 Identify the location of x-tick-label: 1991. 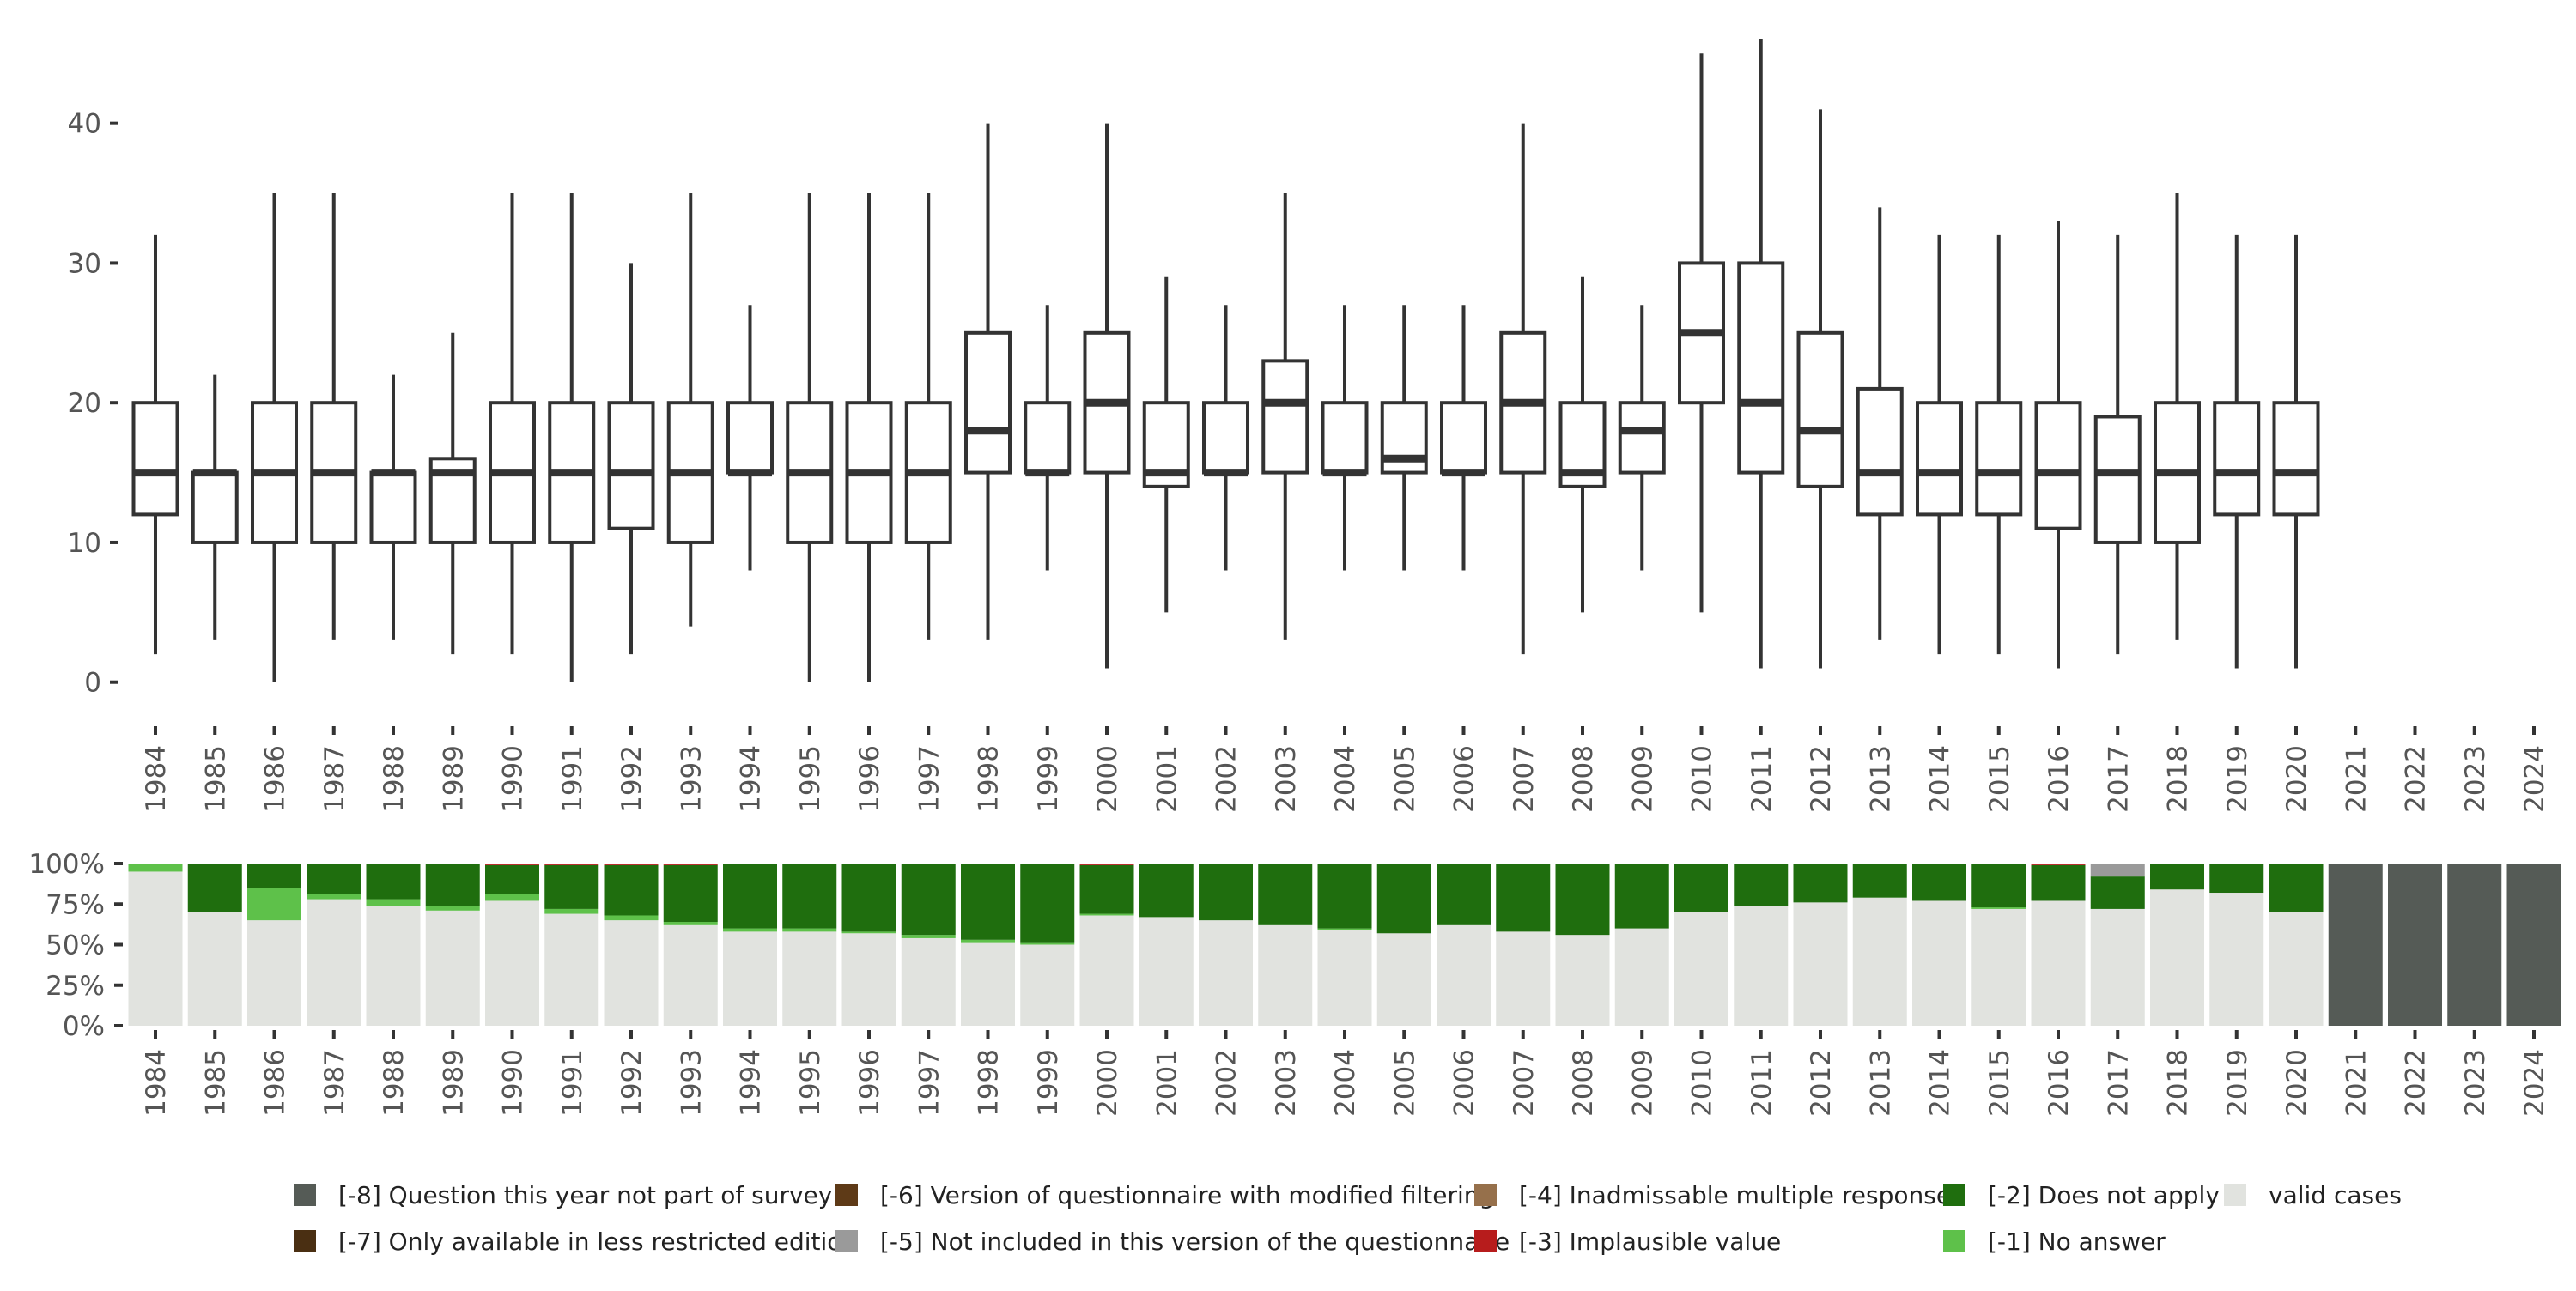
(572, 1083).